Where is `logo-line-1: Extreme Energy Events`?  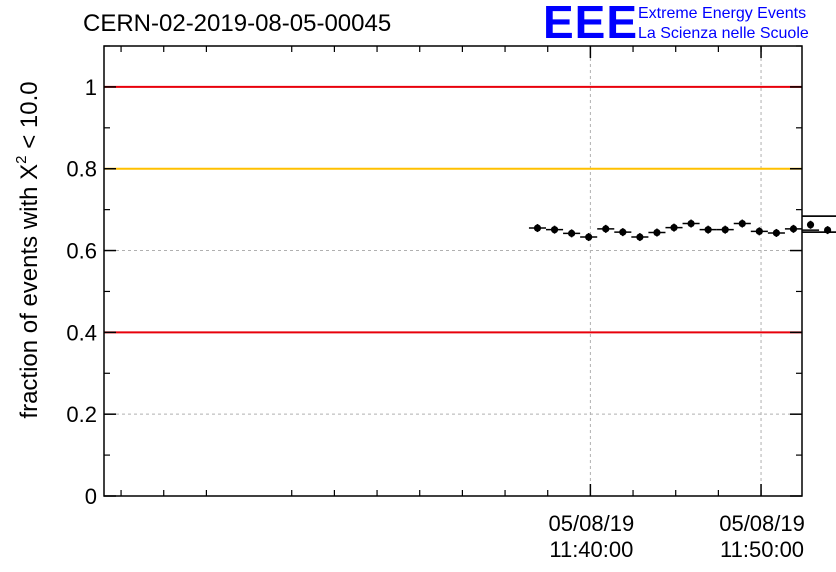
logo-line-1: Extreme Energy Events is located at coordinates (722, 13).